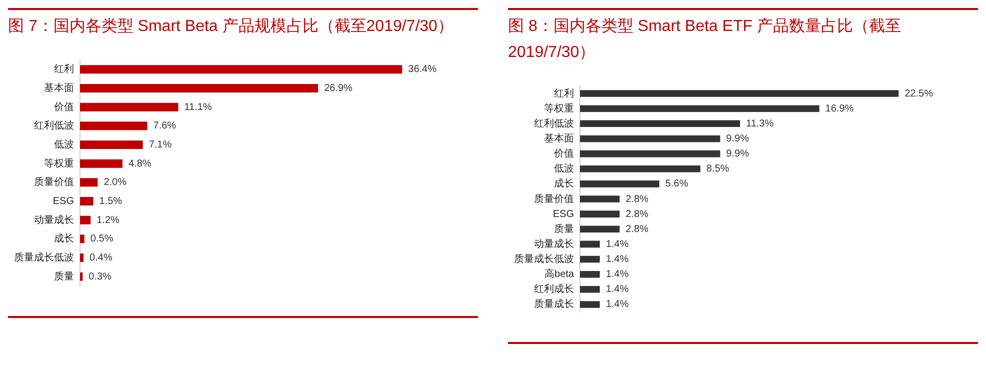  Describe the element at coordinates (231, 26) in the screenshot. I see `chart-title: 图 7：国内各类型 Smart Beta 产品规模占比（截至2019/7/30）` at that location.